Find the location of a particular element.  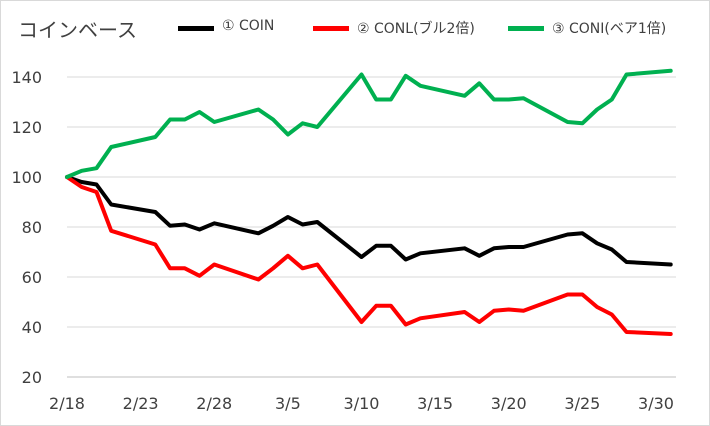

x-tick-label: 3/20 is located at coordinates (509, 403).